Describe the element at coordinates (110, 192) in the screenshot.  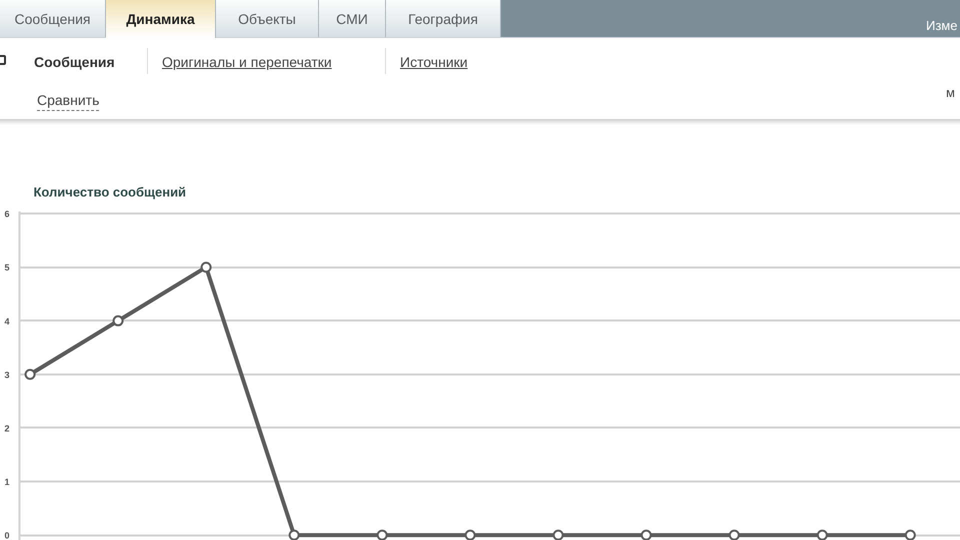
I see `chart-title: Количество сообщений` at that location.